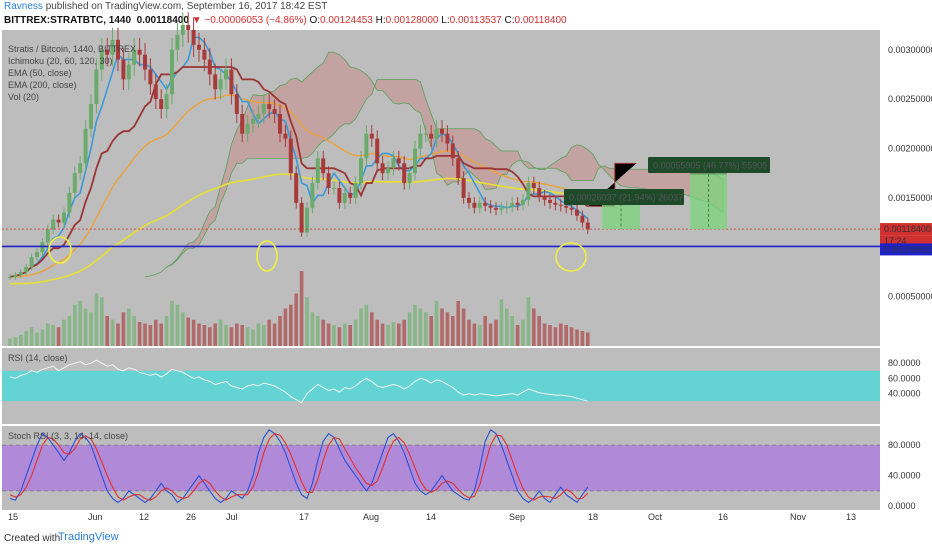  Describe the element at coordinates (431, 517) in the screenshot. I see `time-tick: 14` at that location.